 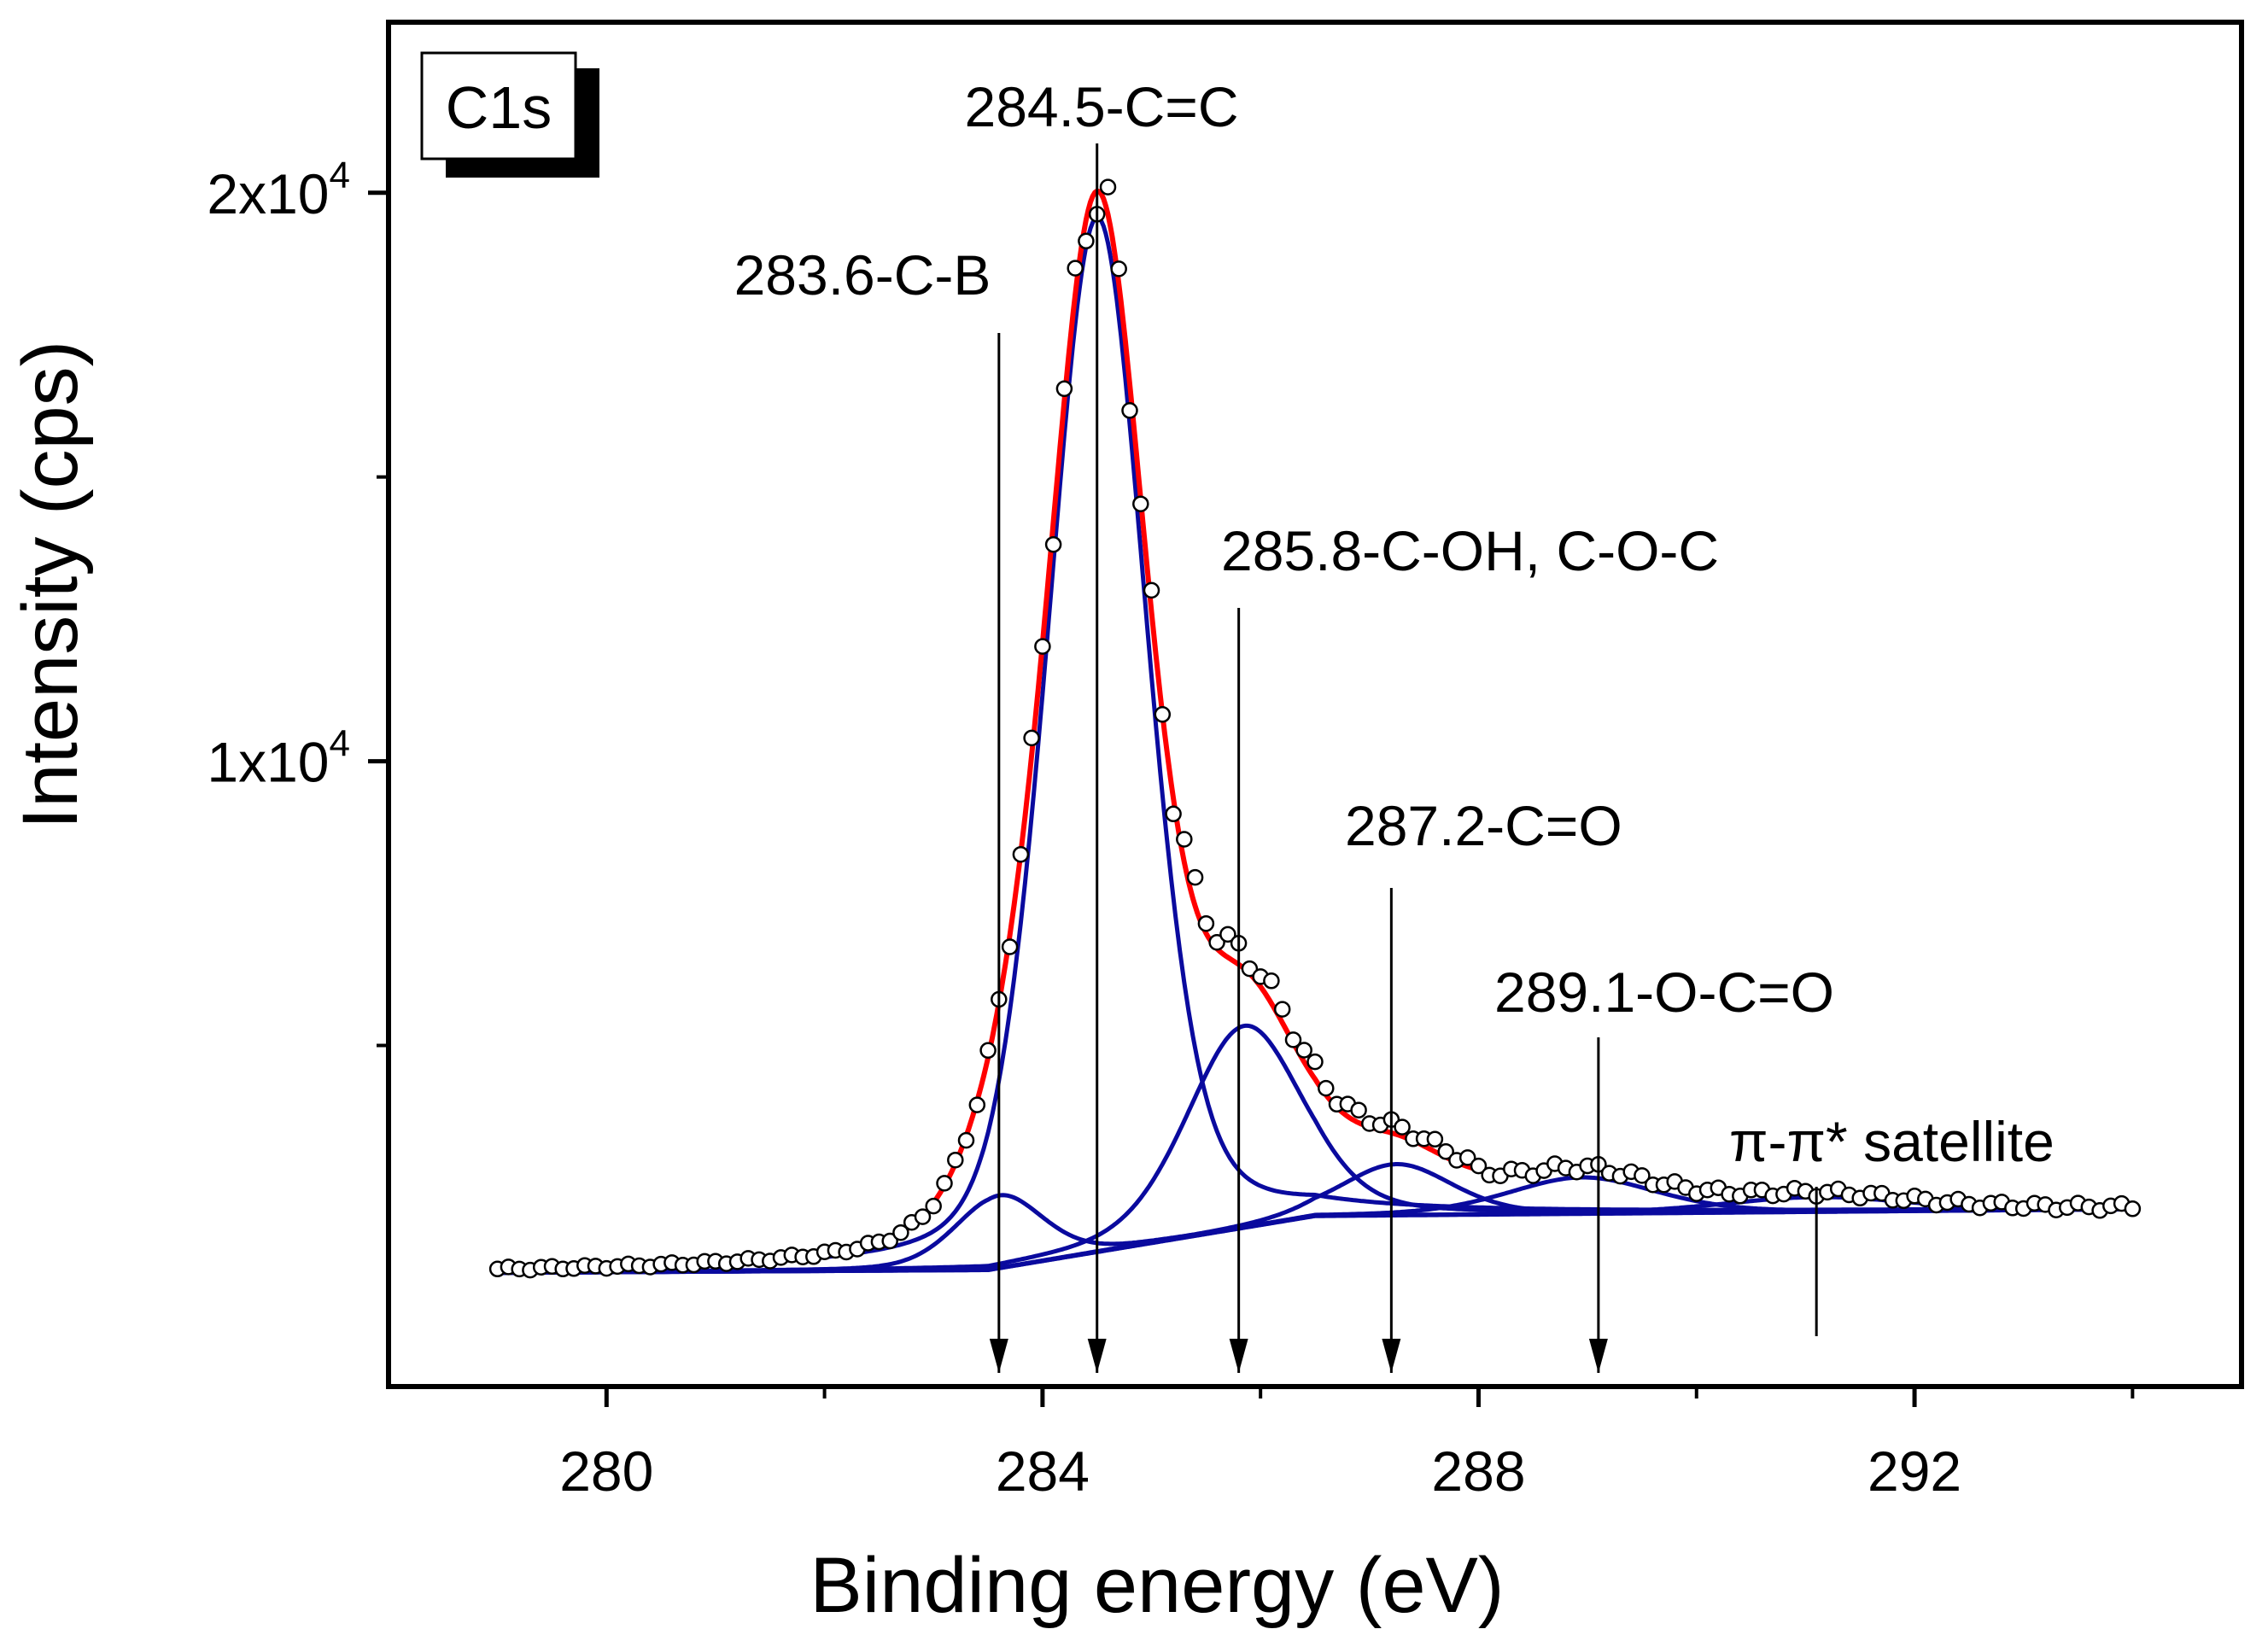 What do you see at coordinates (1043, 1471) in the screenshot?
I see `x-tick-label-284: 284` at bounding box center [1043, 1471].